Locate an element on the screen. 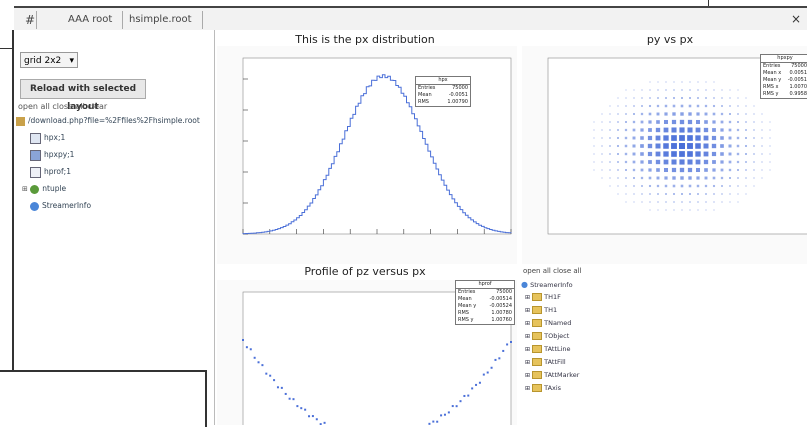 Image resolution: width=807 pixels, height=427 pixels. tab-hsimple: hsimple.root is located at coordinates (161, 20).